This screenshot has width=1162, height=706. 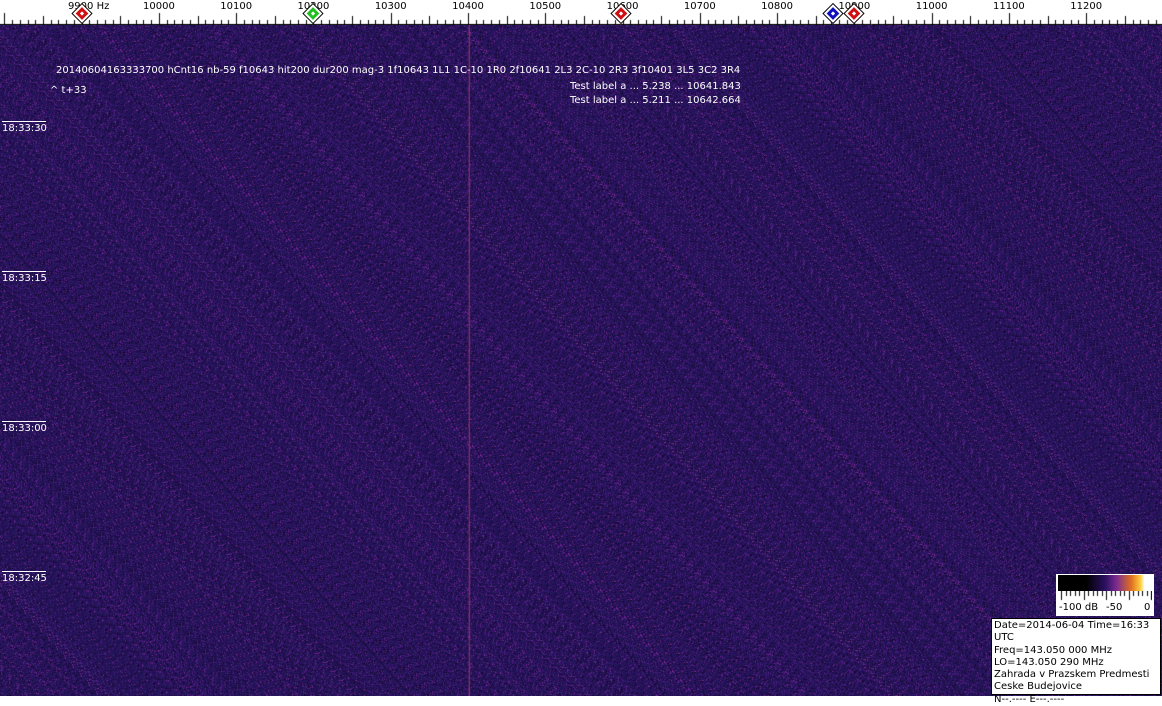 I want to click on frequency-tick-label: 10500, so click(x=545, y=6).